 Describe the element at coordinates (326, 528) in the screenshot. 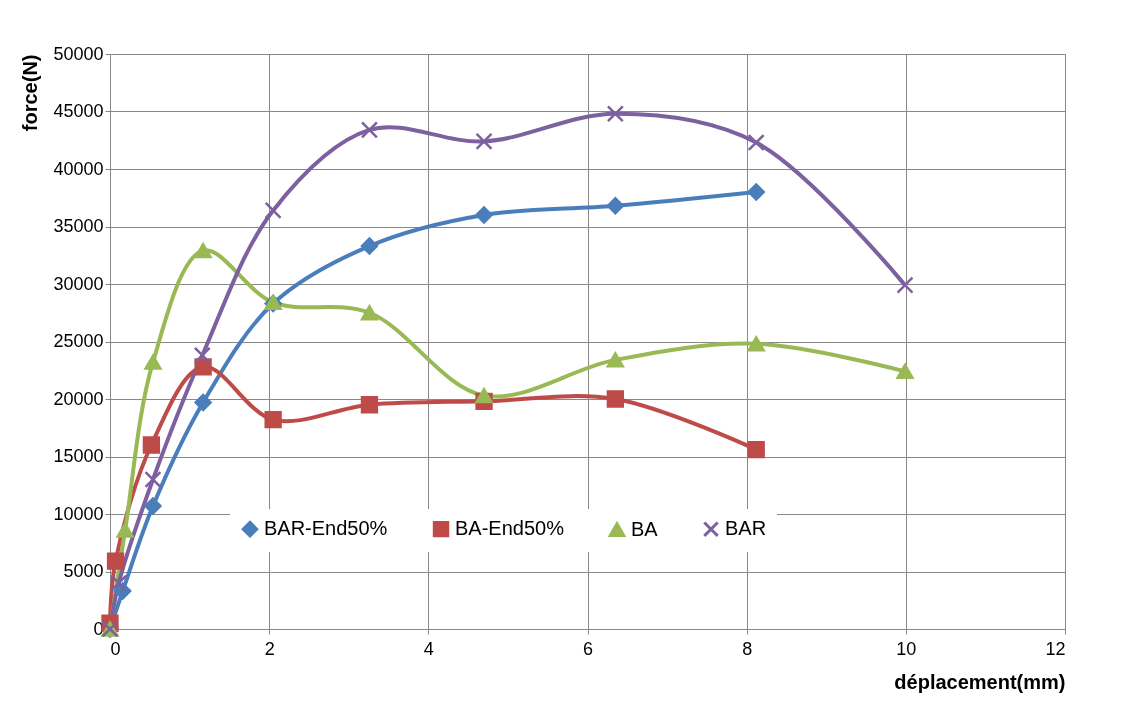

I see `legend-label: BAR-End50%` at that location.